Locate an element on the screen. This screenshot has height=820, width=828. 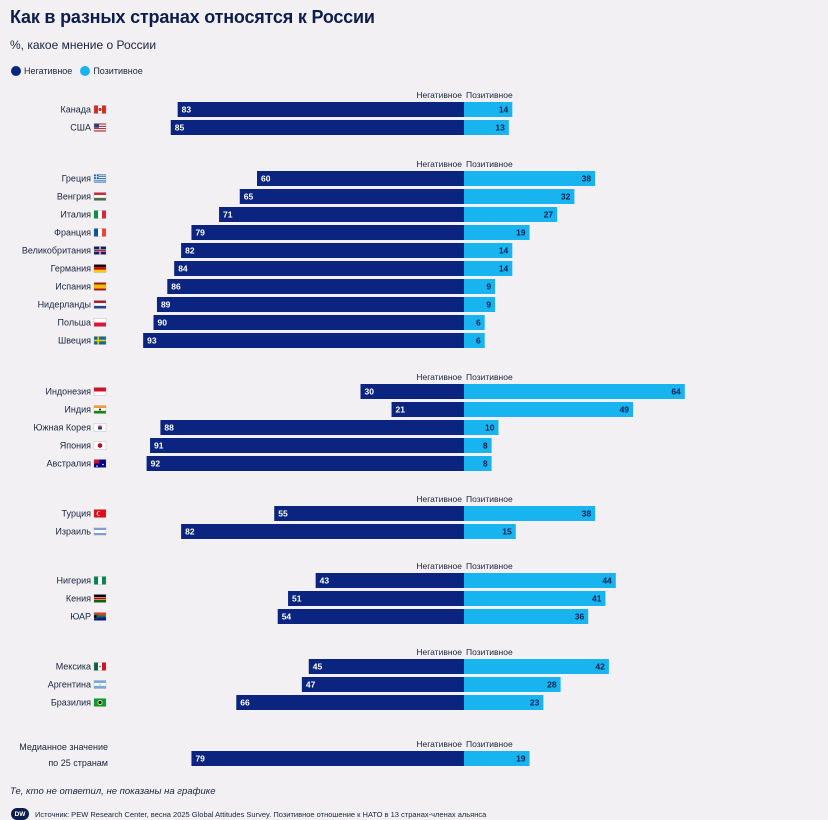
legend: Негативное Позитивное is located at coordinates (81, 71).